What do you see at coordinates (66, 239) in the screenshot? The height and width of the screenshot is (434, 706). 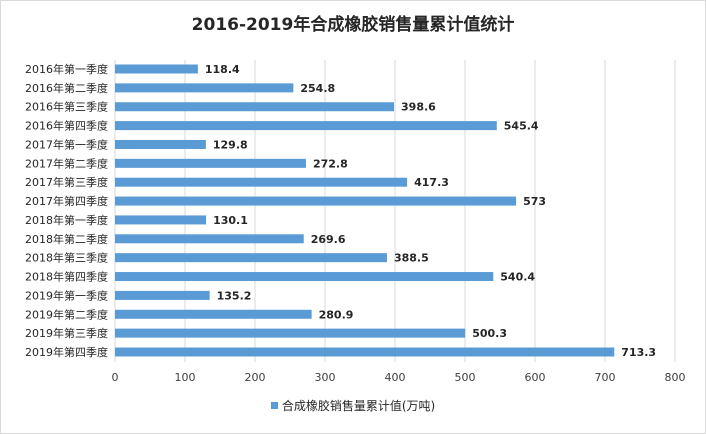 I see `category-label: 2018年第二季度` at bounding box center [66, 239].